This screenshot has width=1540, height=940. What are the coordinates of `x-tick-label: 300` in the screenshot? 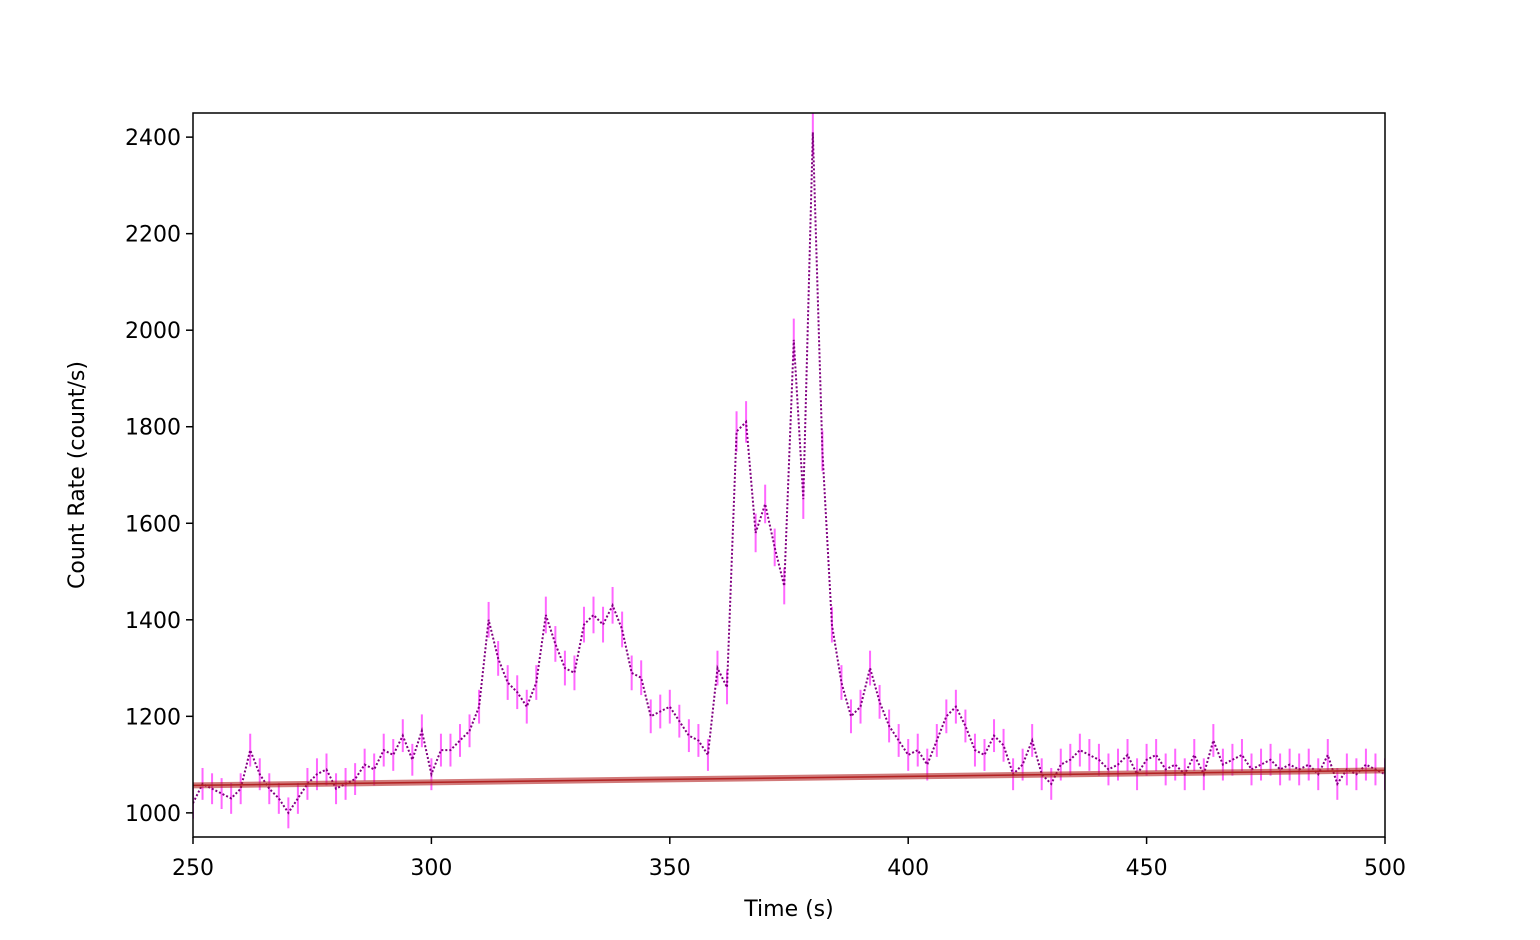 It's located at (431, 868).